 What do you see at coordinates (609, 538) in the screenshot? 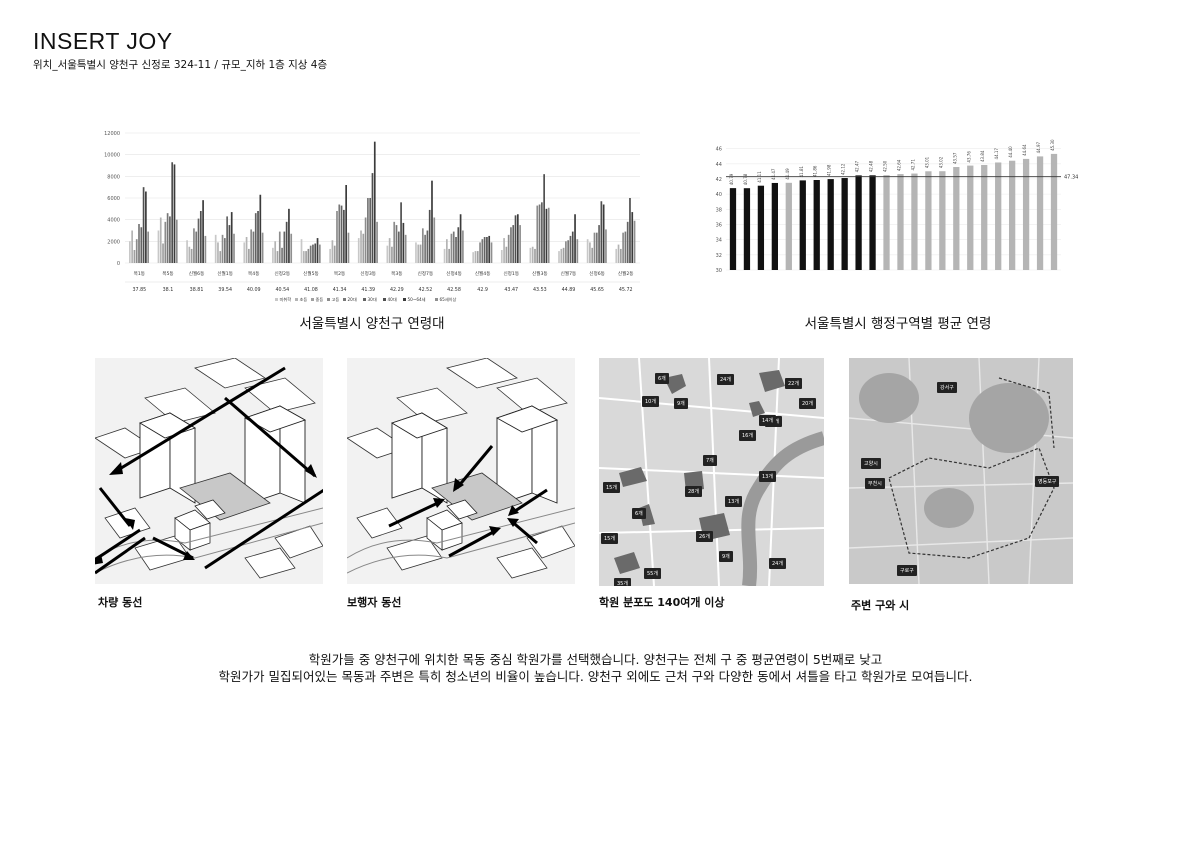
I see `academy-count-tag: 15개` at bounding box center [609, 538].